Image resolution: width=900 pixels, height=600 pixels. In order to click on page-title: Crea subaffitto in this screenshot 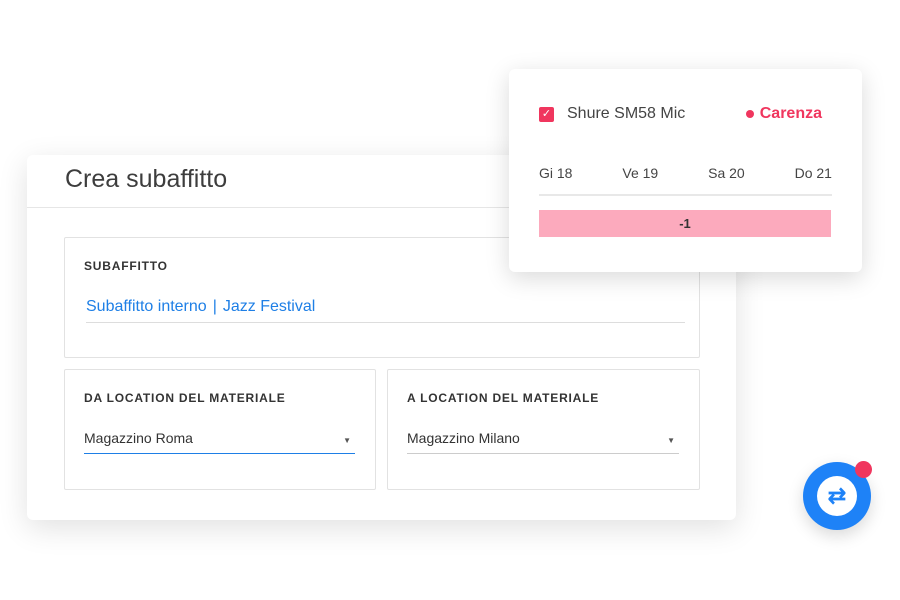, I will do `click(146, 179)`.